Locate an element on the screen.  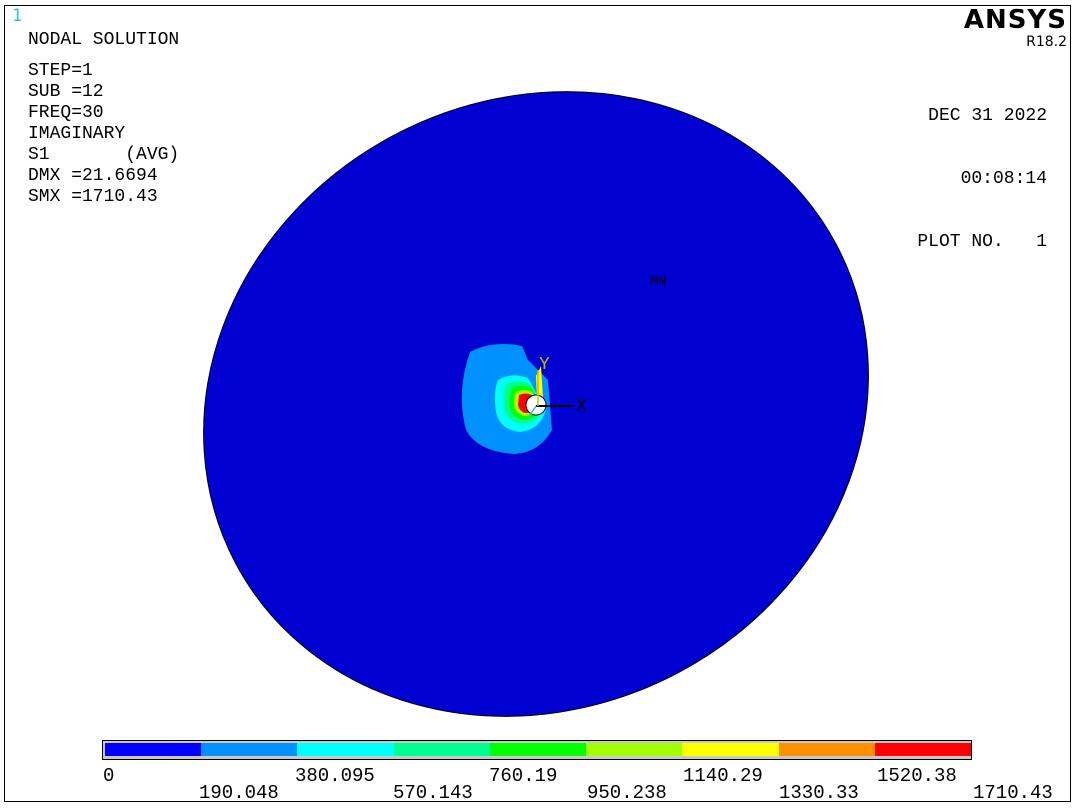
legend-tick-8: 1520.38 is located at coordinates (917, 776).